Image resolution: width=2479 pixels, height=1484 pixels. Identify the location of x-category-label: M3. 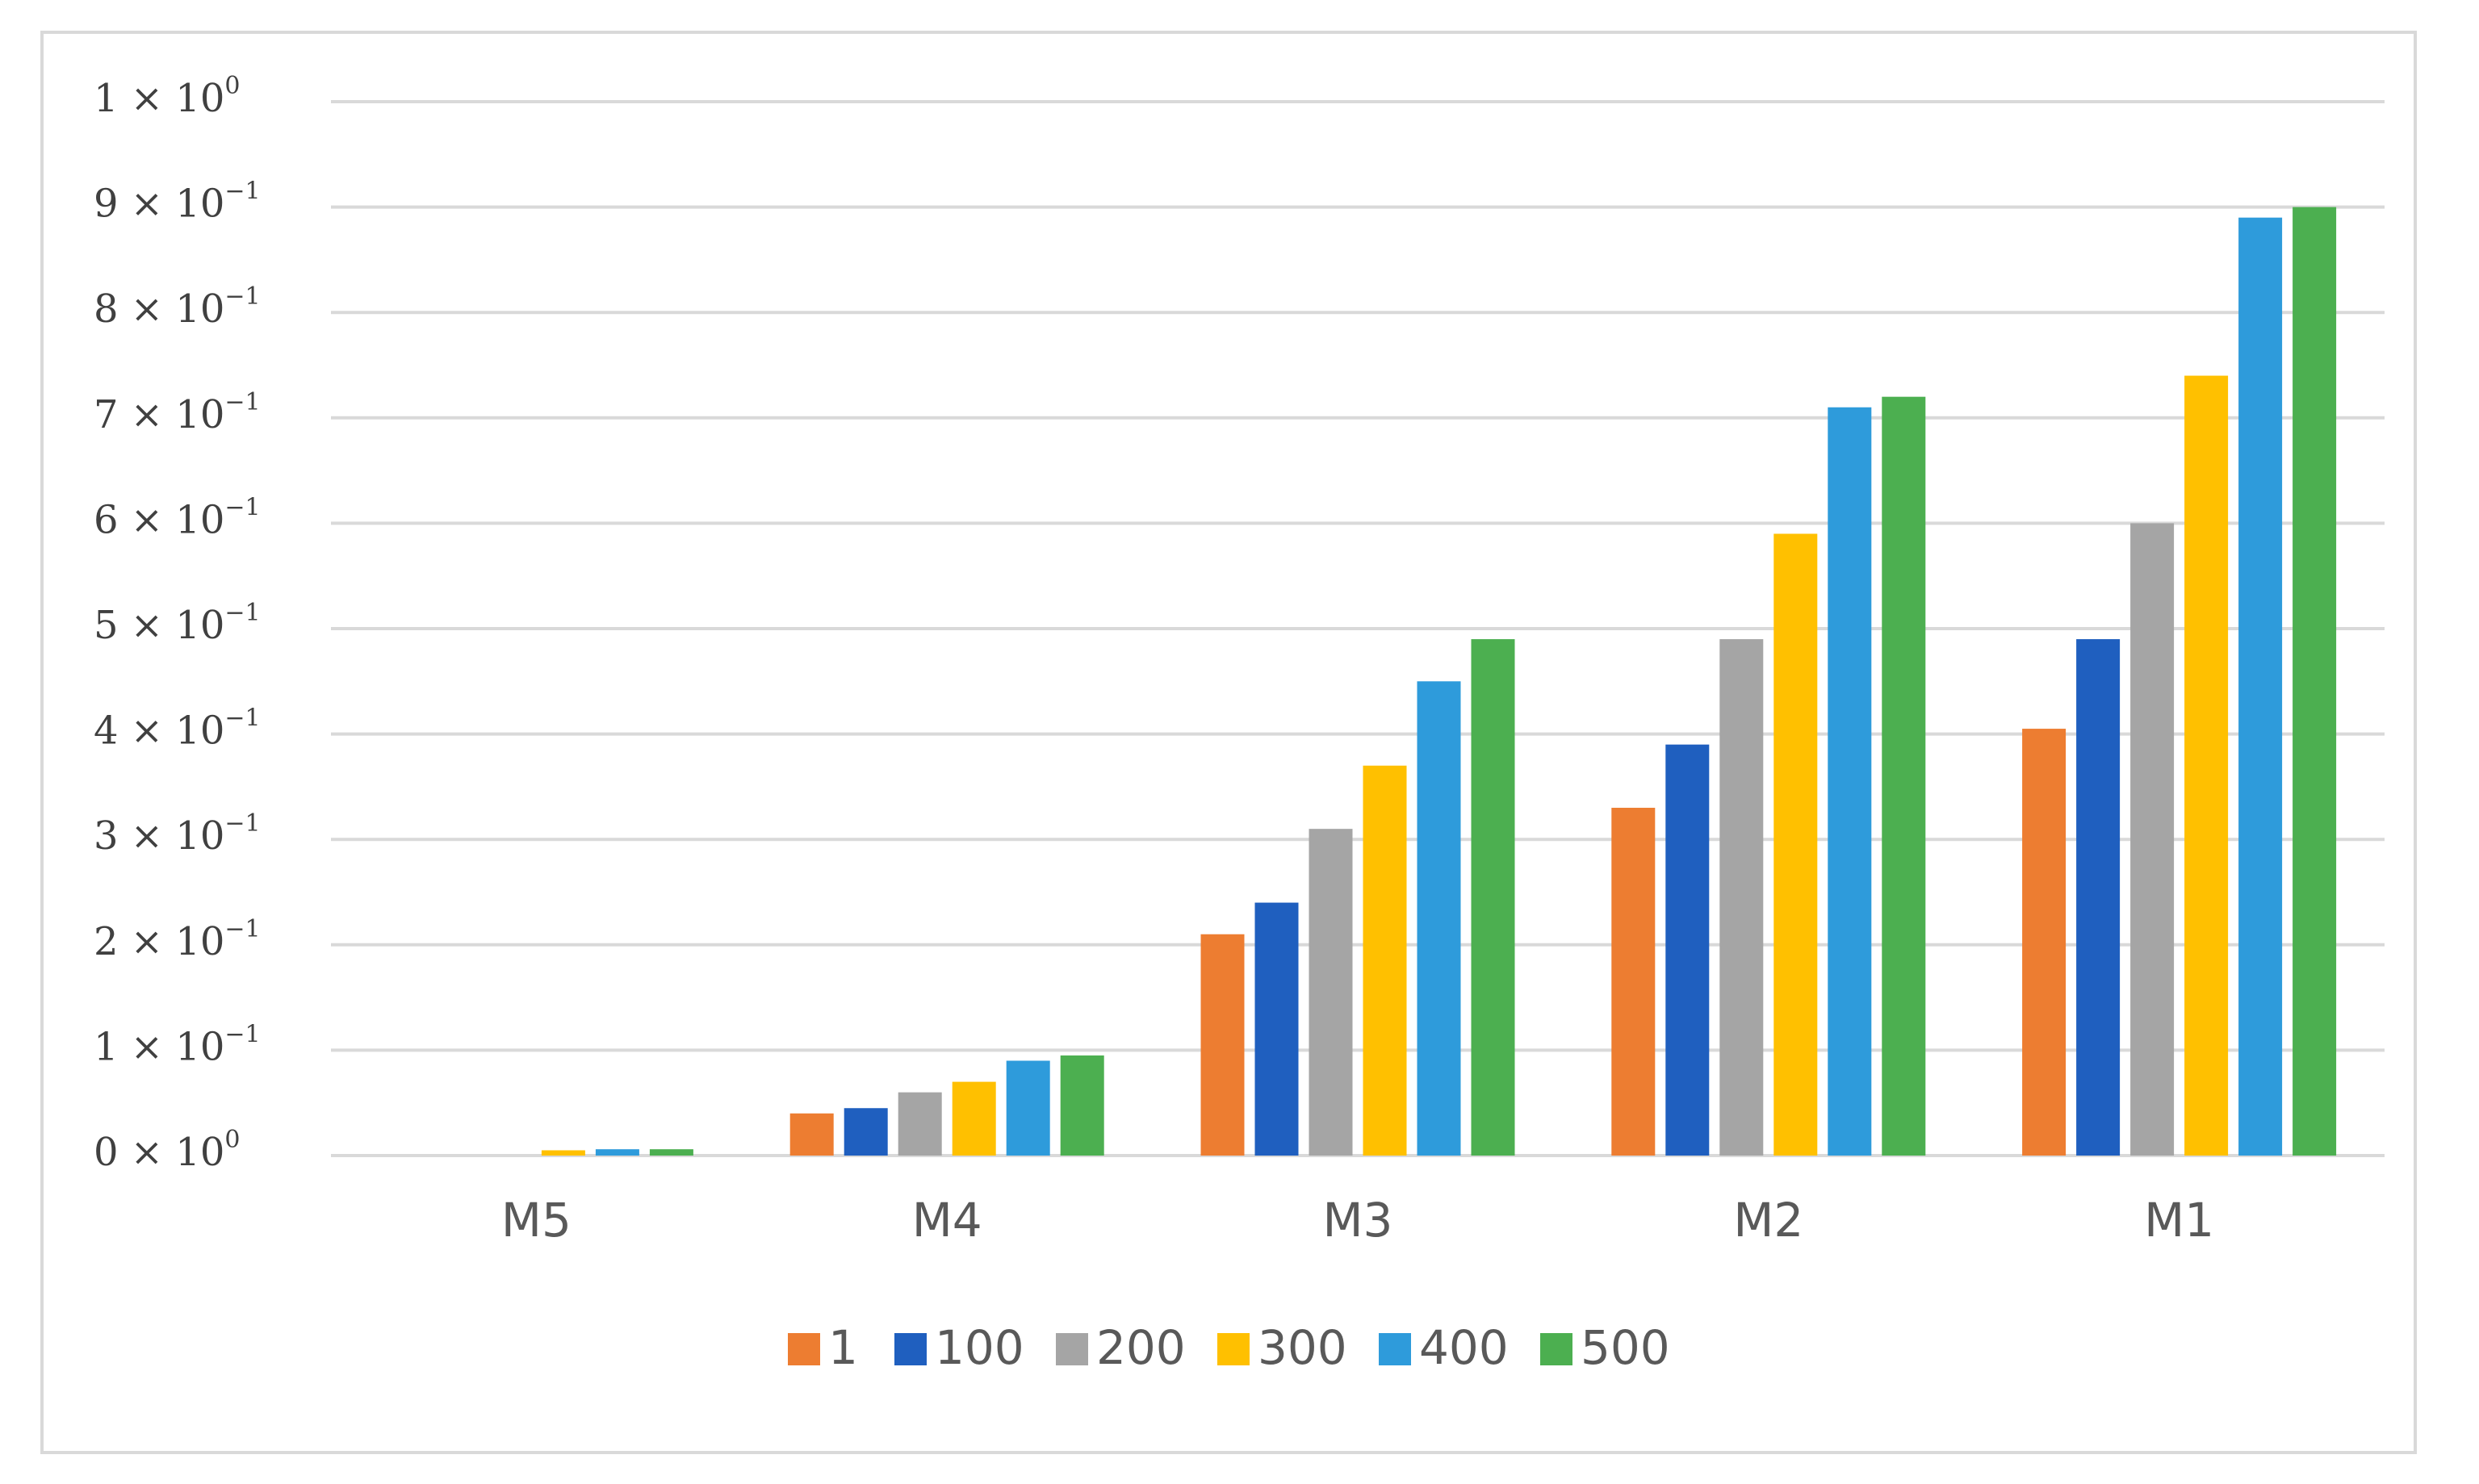
(1358, 1220).